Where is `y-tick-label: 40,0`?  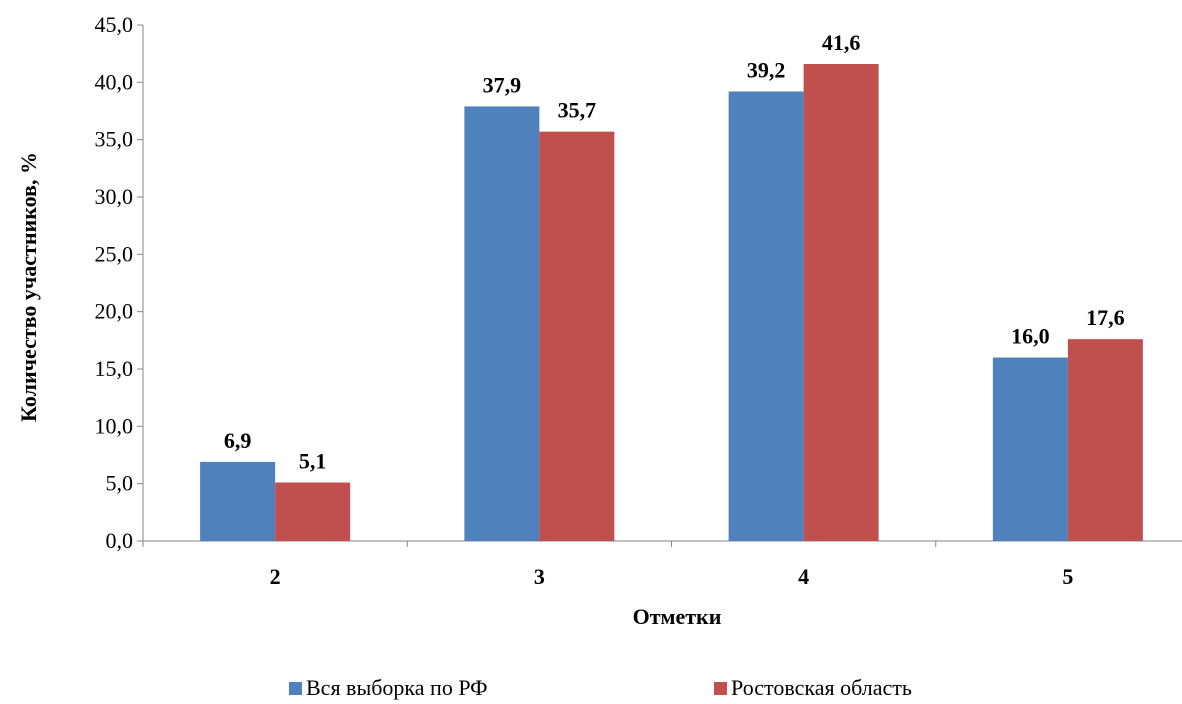
y-tick-label: 40,0 is located at coordinates (114, 81).